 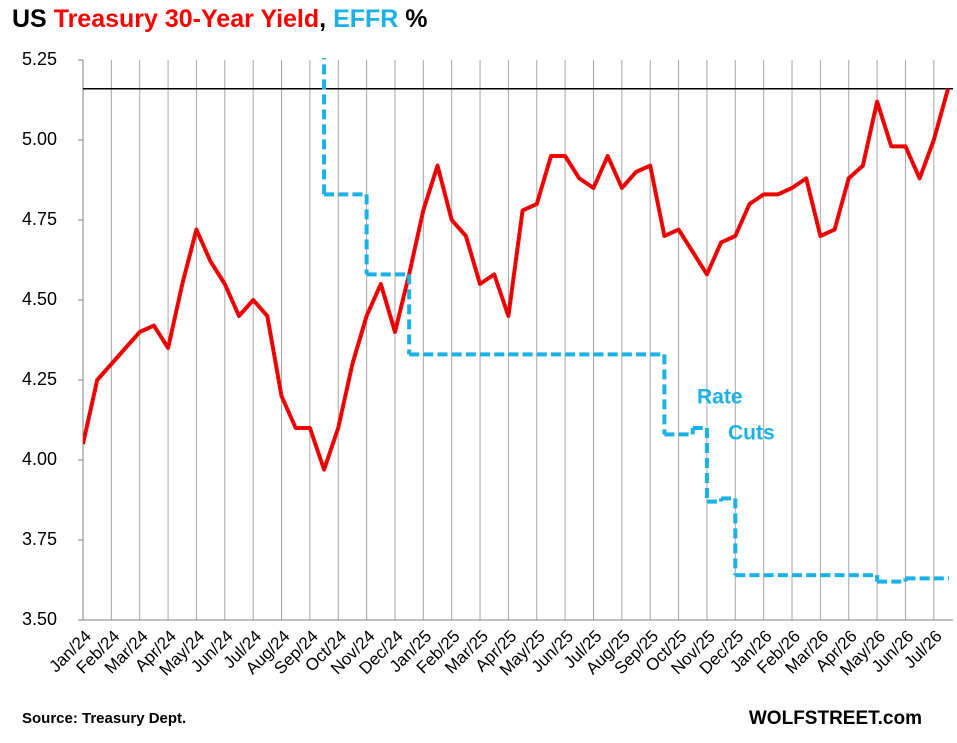 I want to click on chart-title: US Treasury 30-Year Yield, EFFR %, so click(x=220, y=19).